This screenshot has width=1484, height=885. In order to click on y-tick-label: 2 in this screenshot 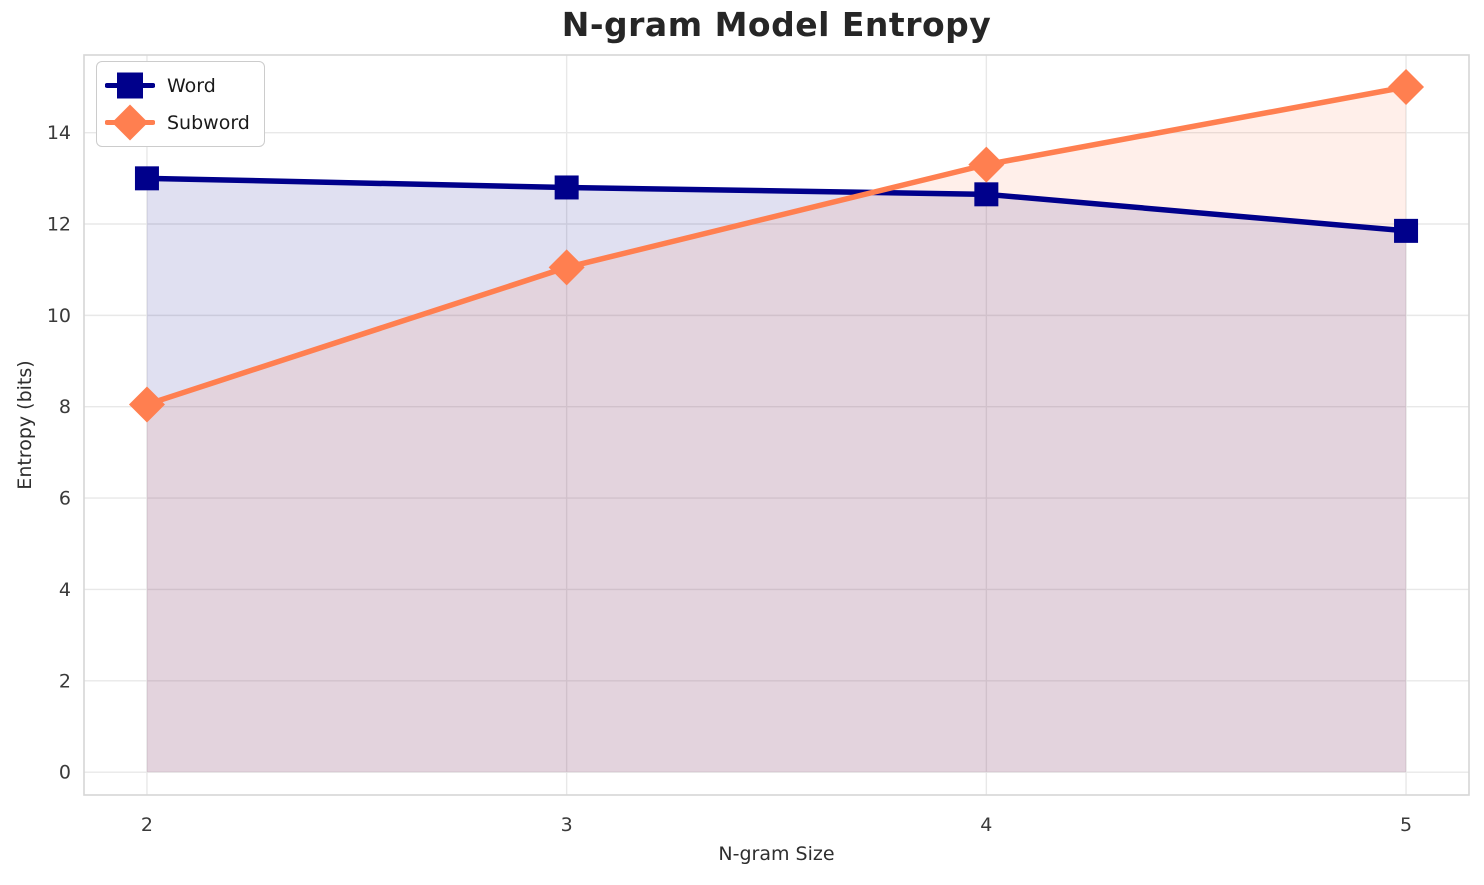, I will do `click(65, 681)`.